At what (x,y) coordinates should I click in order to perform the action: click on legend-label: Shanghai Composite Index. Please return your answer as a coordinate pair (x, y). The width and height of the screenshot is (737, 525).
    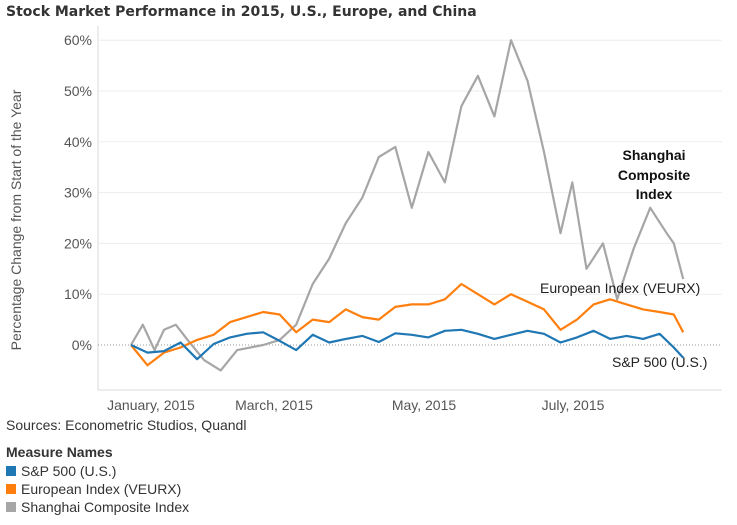
    Looking at the image, I should click on (105, 507).